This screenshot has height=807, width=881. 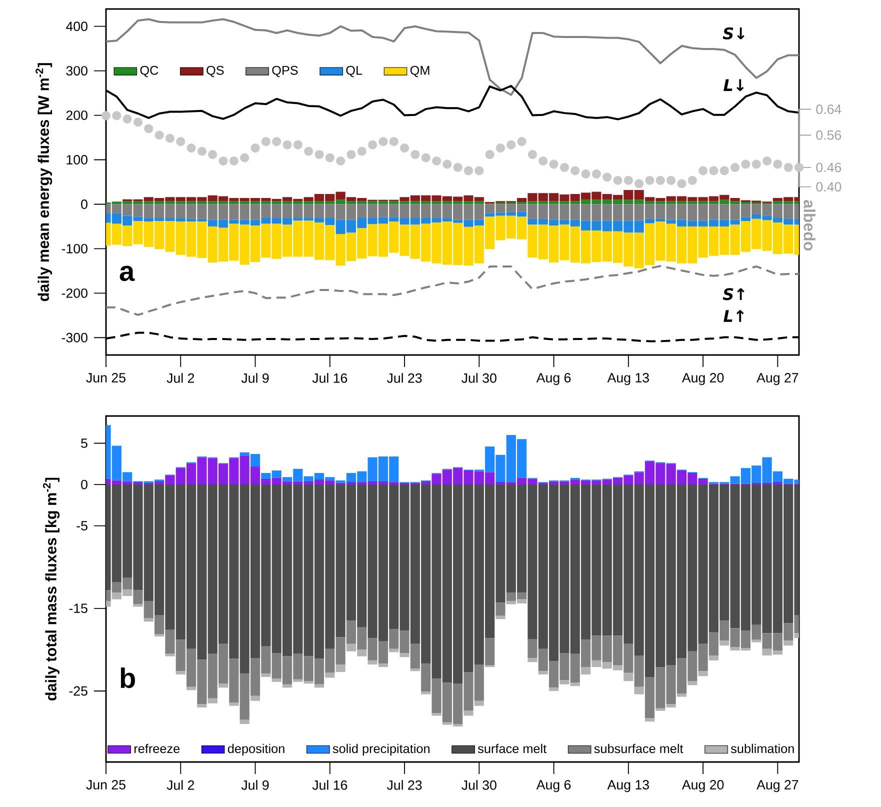 What do you see at coordinates (51, 589) in the screenshot?
I see `y-axis-title: daily total mass fluxes [kg m$^{-2}$]` at bounding box center [51, 589].